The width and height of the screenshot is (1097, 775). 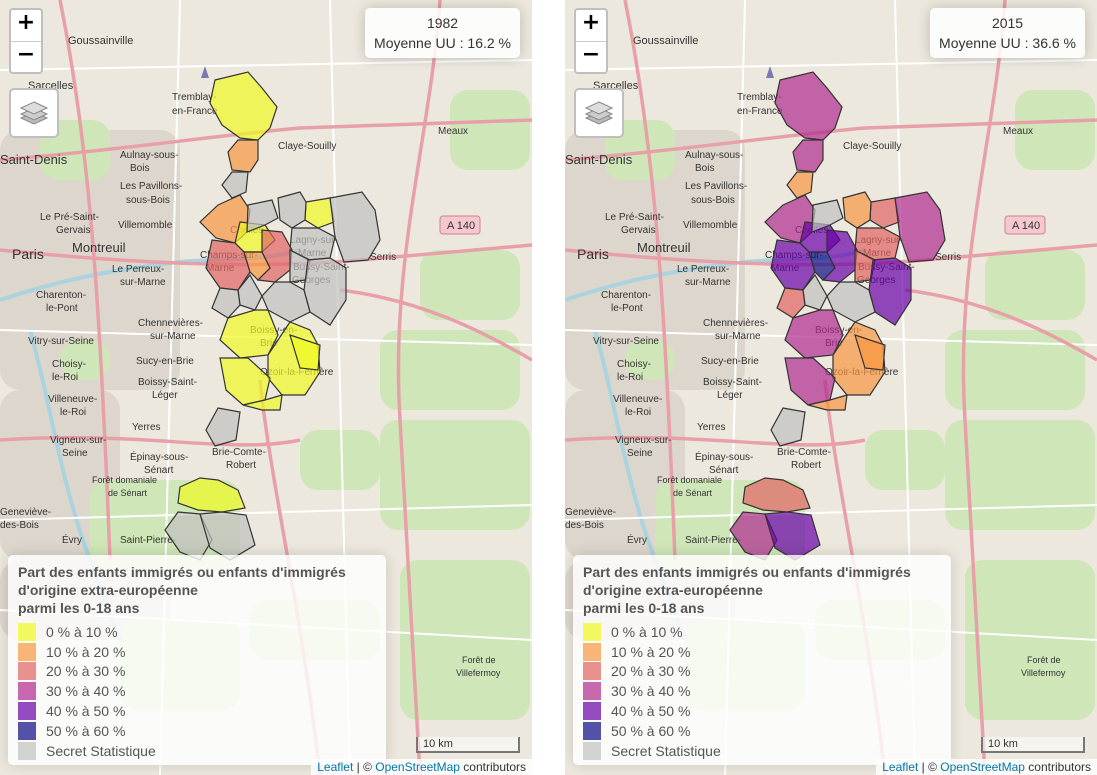 What do you see at coordinates (69, 217) in the screenshot?
I see `place-label: Le Pré-Saint-` at bounding box center [69, 217].